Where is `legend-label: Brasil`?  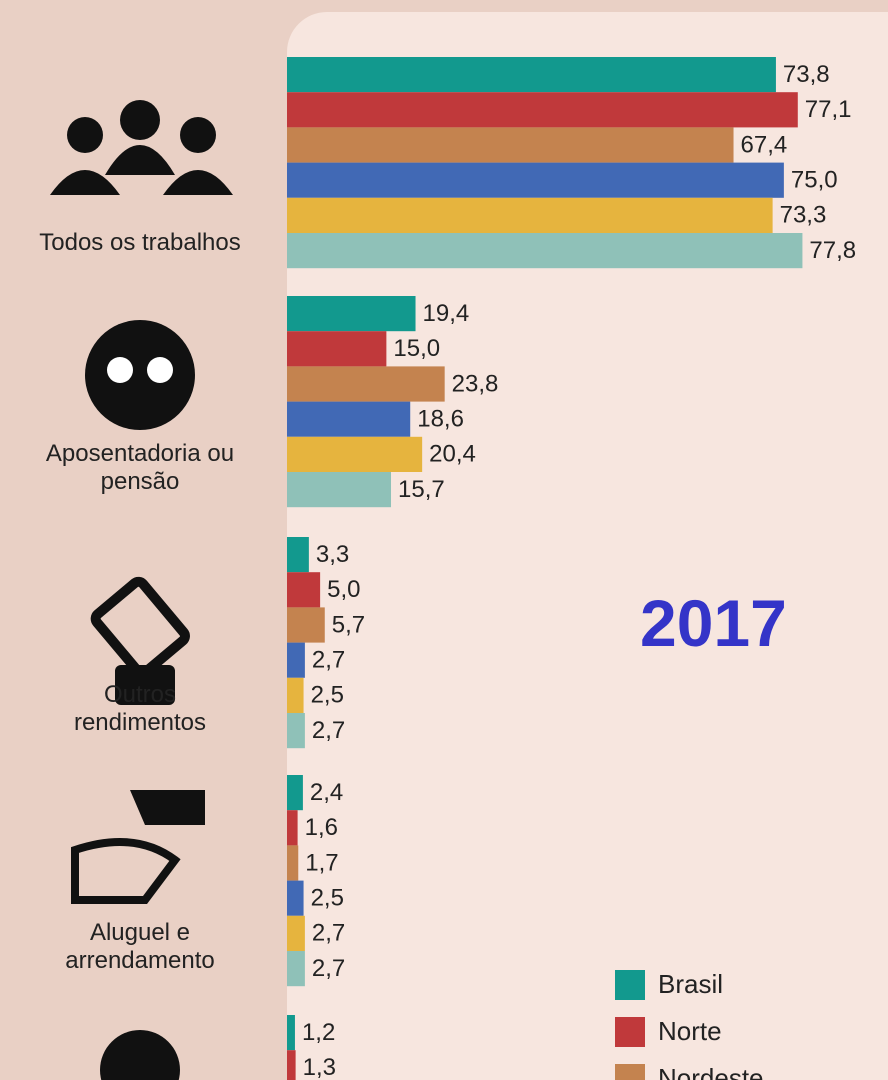 legend-label: Brasil is located at coordinates (690, 984).